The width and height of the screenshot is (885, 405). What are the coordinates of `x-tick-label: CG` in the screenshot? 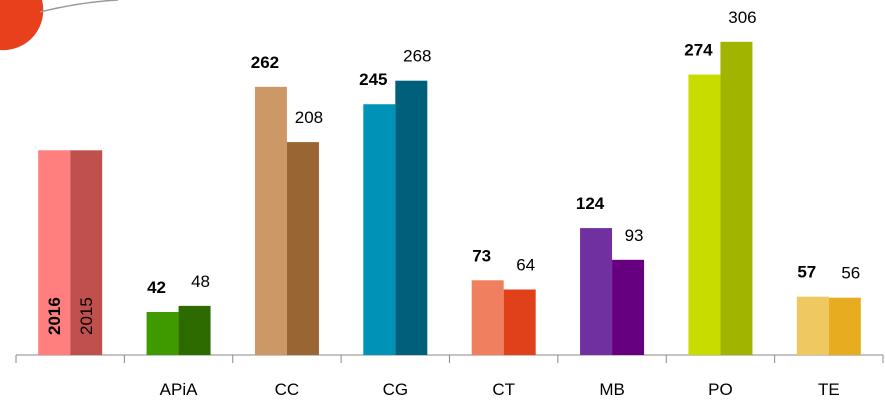 It's located at (396, 389).